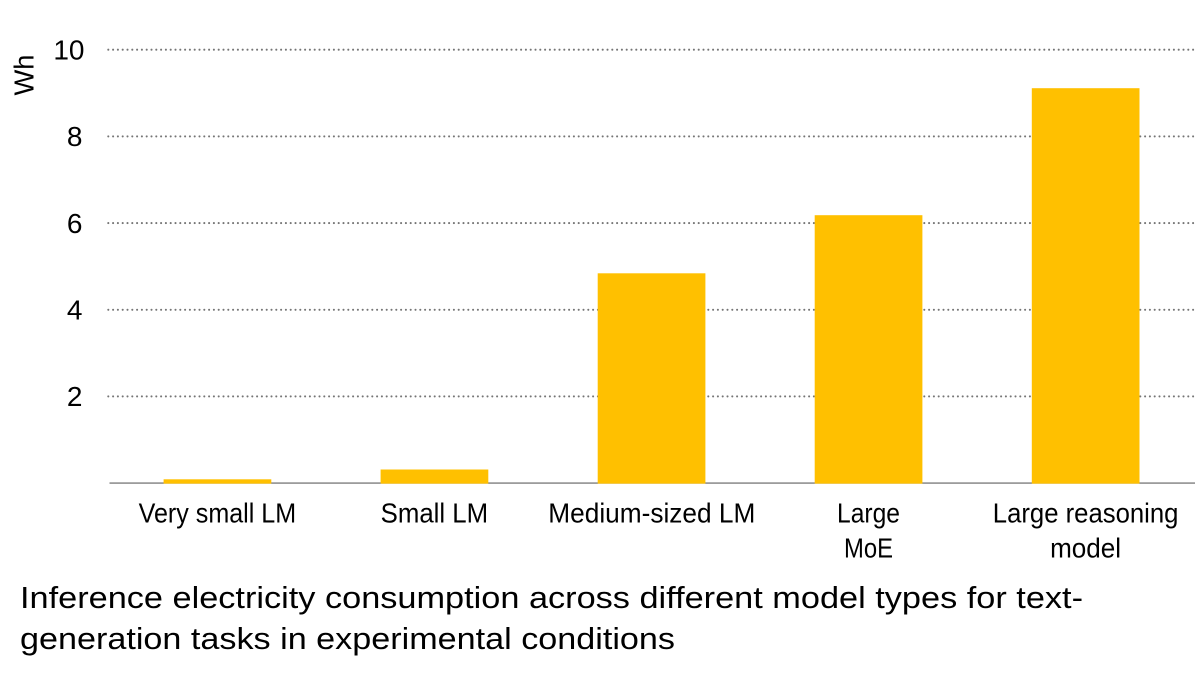  What do you see at coordinates (1086, 512) in the screenshot?
I see `svg-text: Large reasoning` at bounding box center [1086, 512].